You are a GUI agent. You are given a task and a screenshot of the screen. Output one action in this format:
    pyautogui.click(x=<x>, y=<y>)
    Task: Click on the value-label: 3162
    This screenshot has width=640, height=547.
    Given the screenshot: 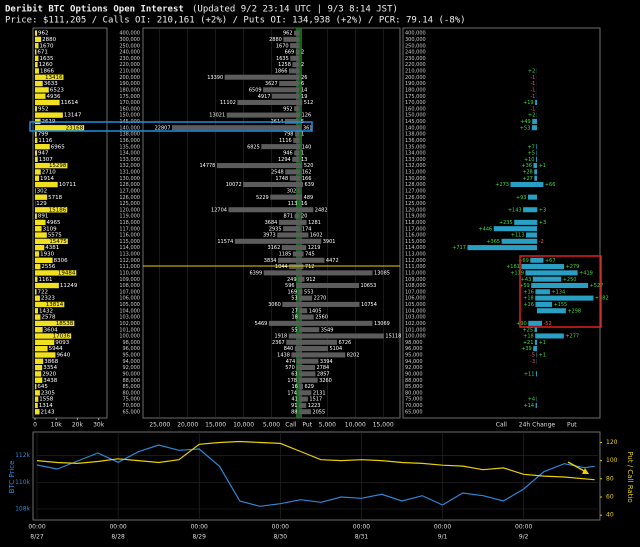 What is the action you would take?
    pyautogui.click(x=274, y=248)
    